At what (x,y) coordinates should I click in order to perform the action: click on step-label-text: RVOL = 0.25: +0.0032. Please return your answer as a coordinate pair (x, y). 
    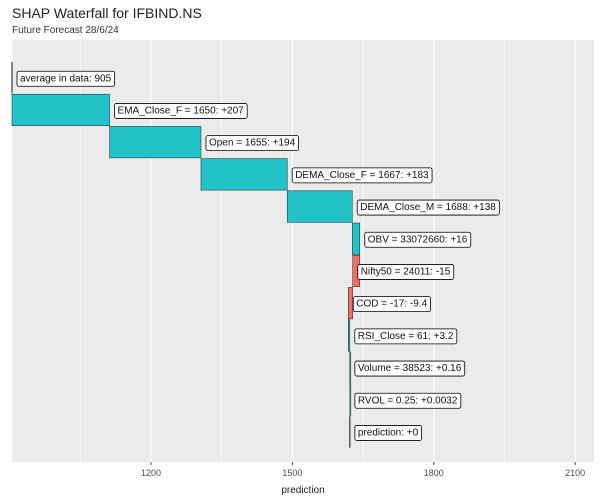
    Looking at the image, I should click on (408, 400).